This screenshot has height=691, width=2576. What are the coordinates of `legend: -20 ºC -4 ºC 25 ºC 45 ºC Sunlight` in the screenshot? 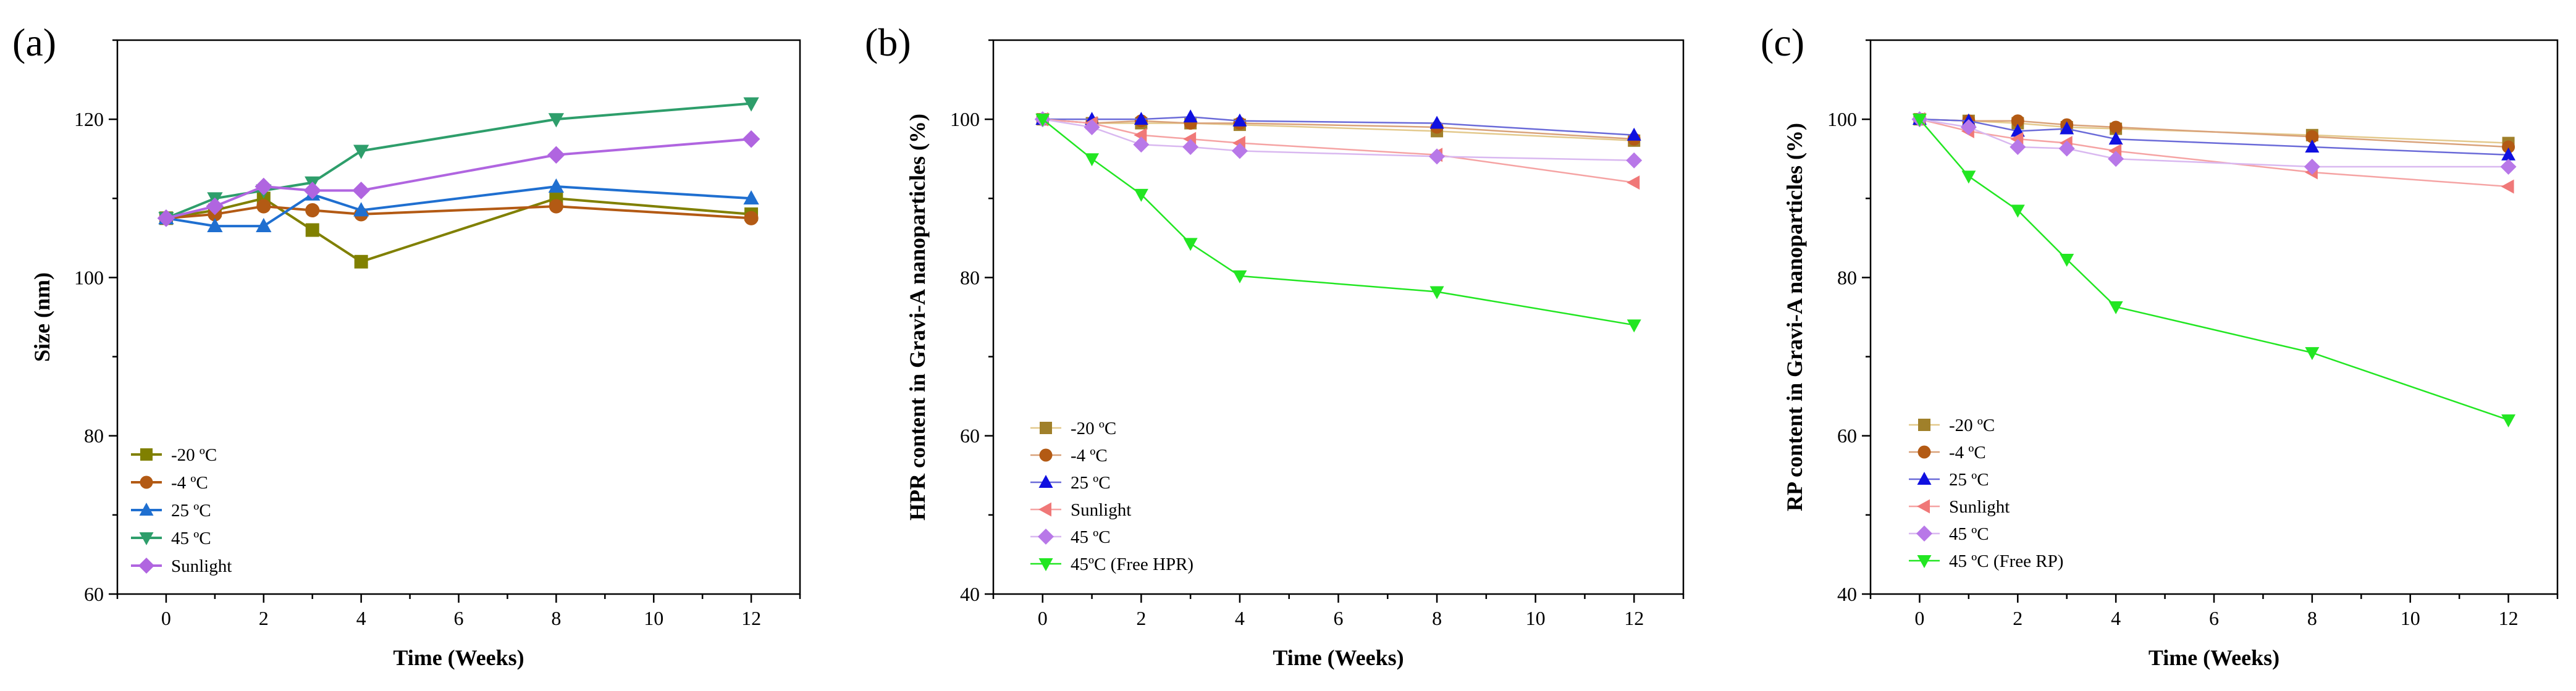 It's located at (181, 510).